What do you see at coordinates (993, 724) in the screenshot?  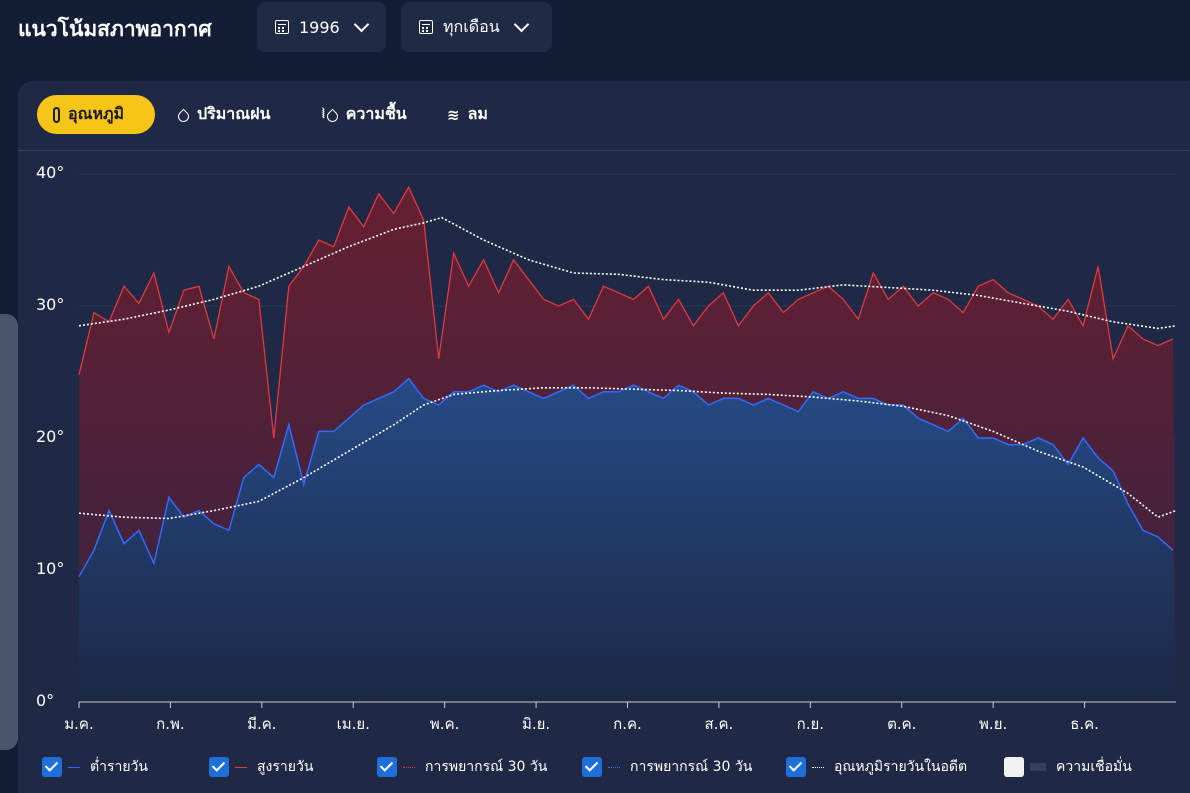 I see `x-tick-label: พ.ย.` at bounding box center [993, 724].